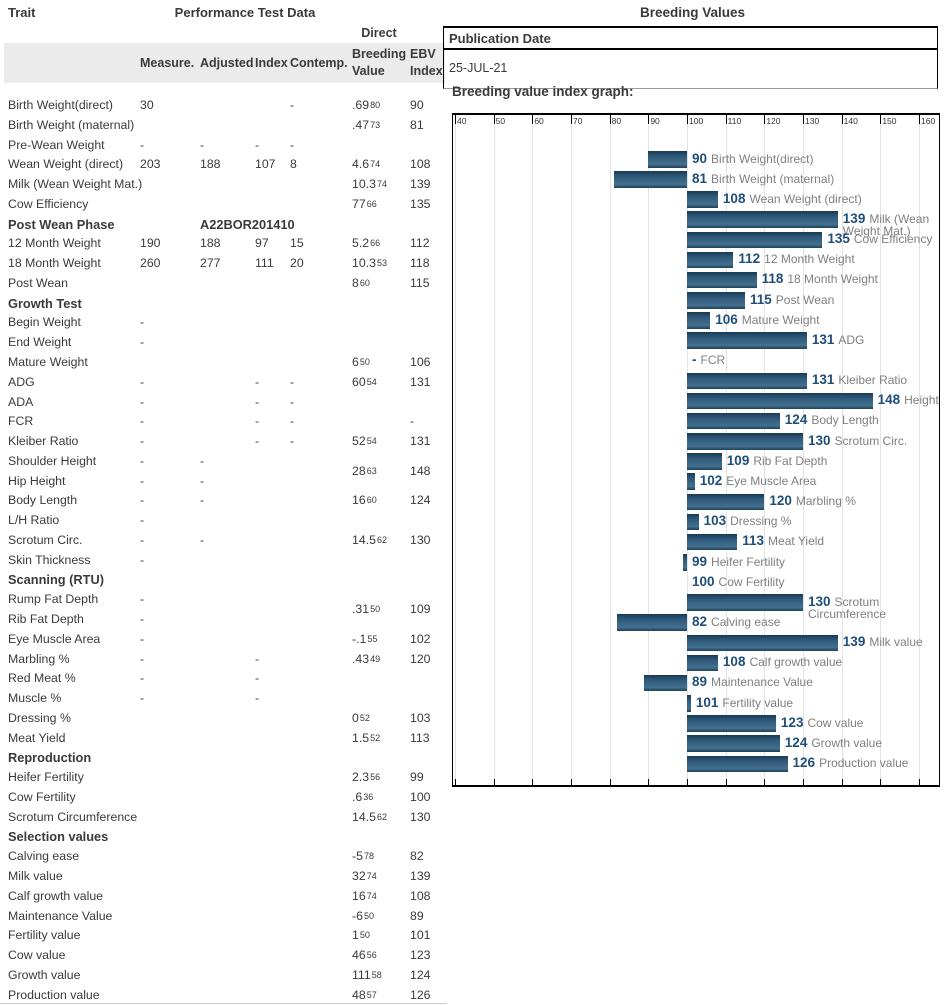  Describe the element at coordinates (54, 638) in the screenshot. I see `trait-name: Eye Muscle Area` at that location.